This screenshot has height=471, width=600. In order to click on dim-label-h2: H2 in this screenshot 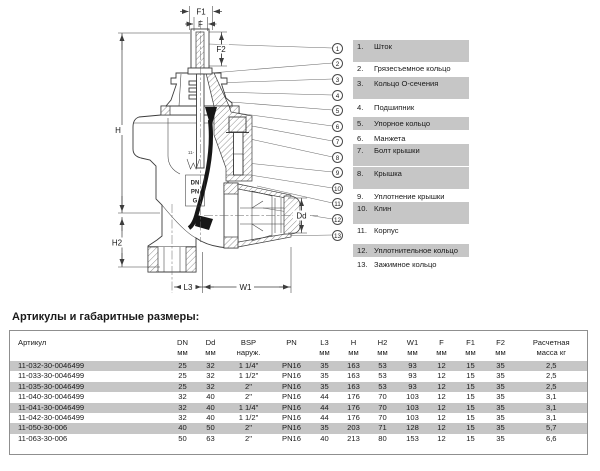, I will do `click(117, 243)`.